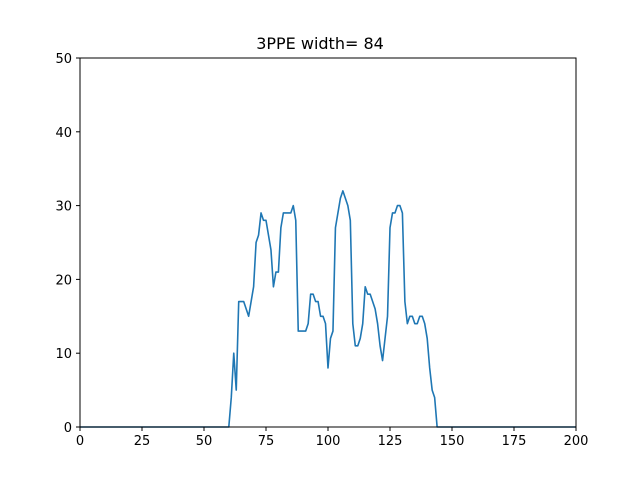 Image resolution: width=640 pixels, height=480 pixels. I want to click on x-tick-label: 50, so click(204, 441).